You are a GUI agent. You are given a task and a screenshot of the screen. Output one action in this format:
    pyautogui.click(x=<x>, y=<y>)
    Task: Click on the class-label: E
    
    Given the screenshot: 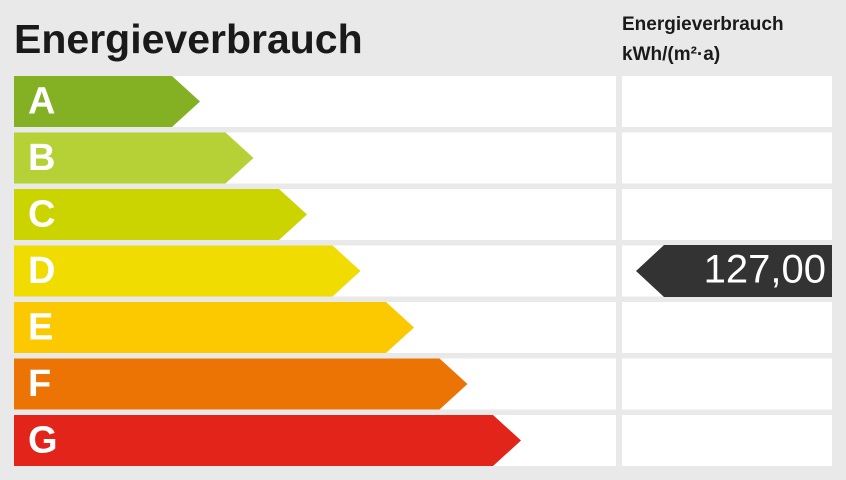 What is the action you would take?
    pyautogui.click(x=40, y=328)
    